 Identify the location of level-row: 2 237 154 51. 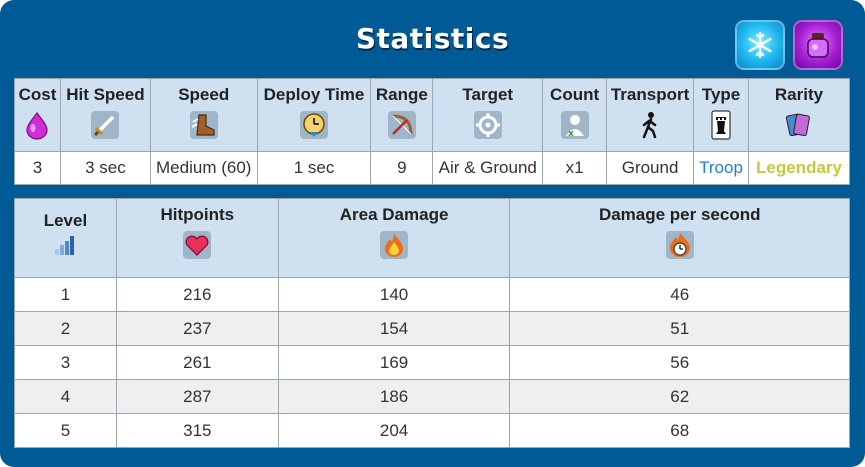
(432, 328).